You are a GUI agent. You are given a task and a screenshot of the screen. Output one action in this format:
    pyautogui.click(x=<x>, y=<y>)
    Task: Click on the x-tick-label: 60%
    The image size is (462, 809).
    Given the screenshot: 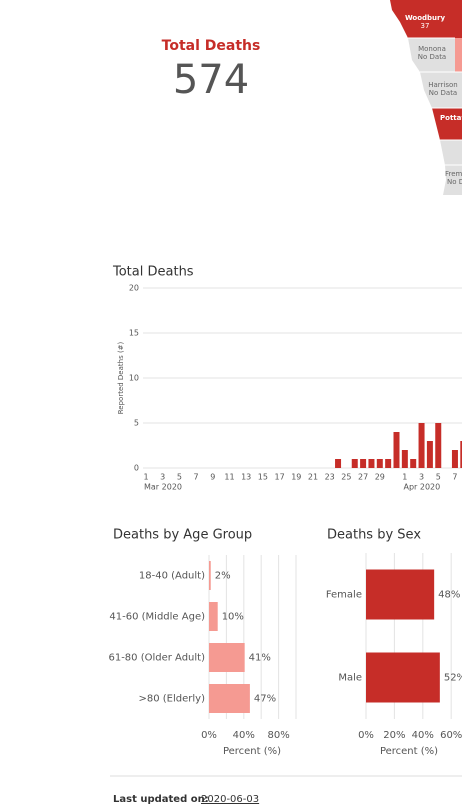 What is the action you would take?
    pyautogui.click(x=451, y=735)
    